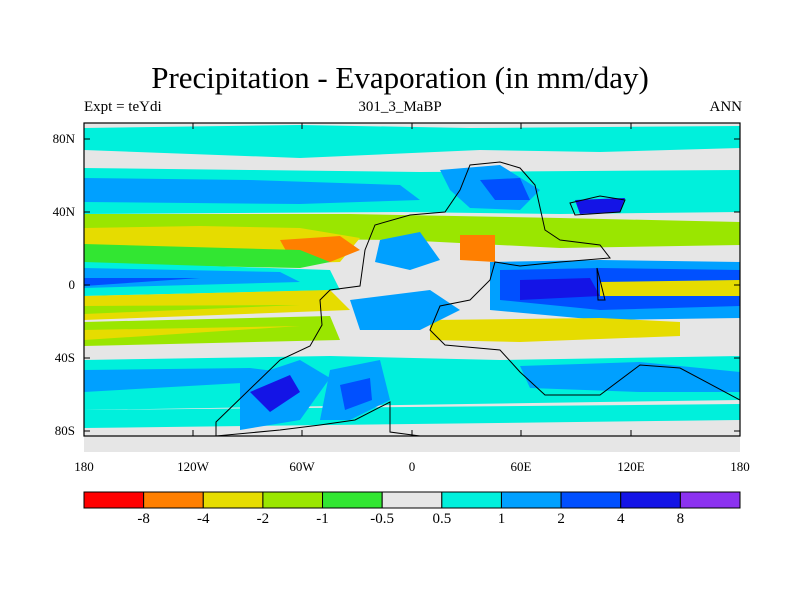 This screenshot has width=800, height=600. Describe the element at coordinates (322, 519) in the screenshot. I see `colorbar-label: -1` at that location.